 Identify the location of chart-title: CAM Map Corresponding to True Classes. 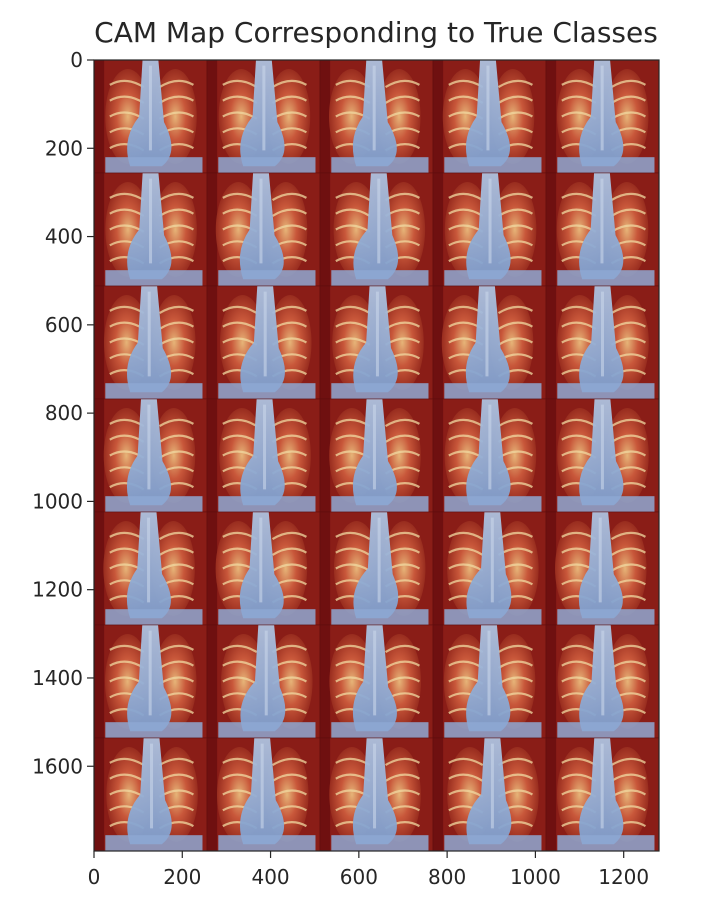
(376, 32).